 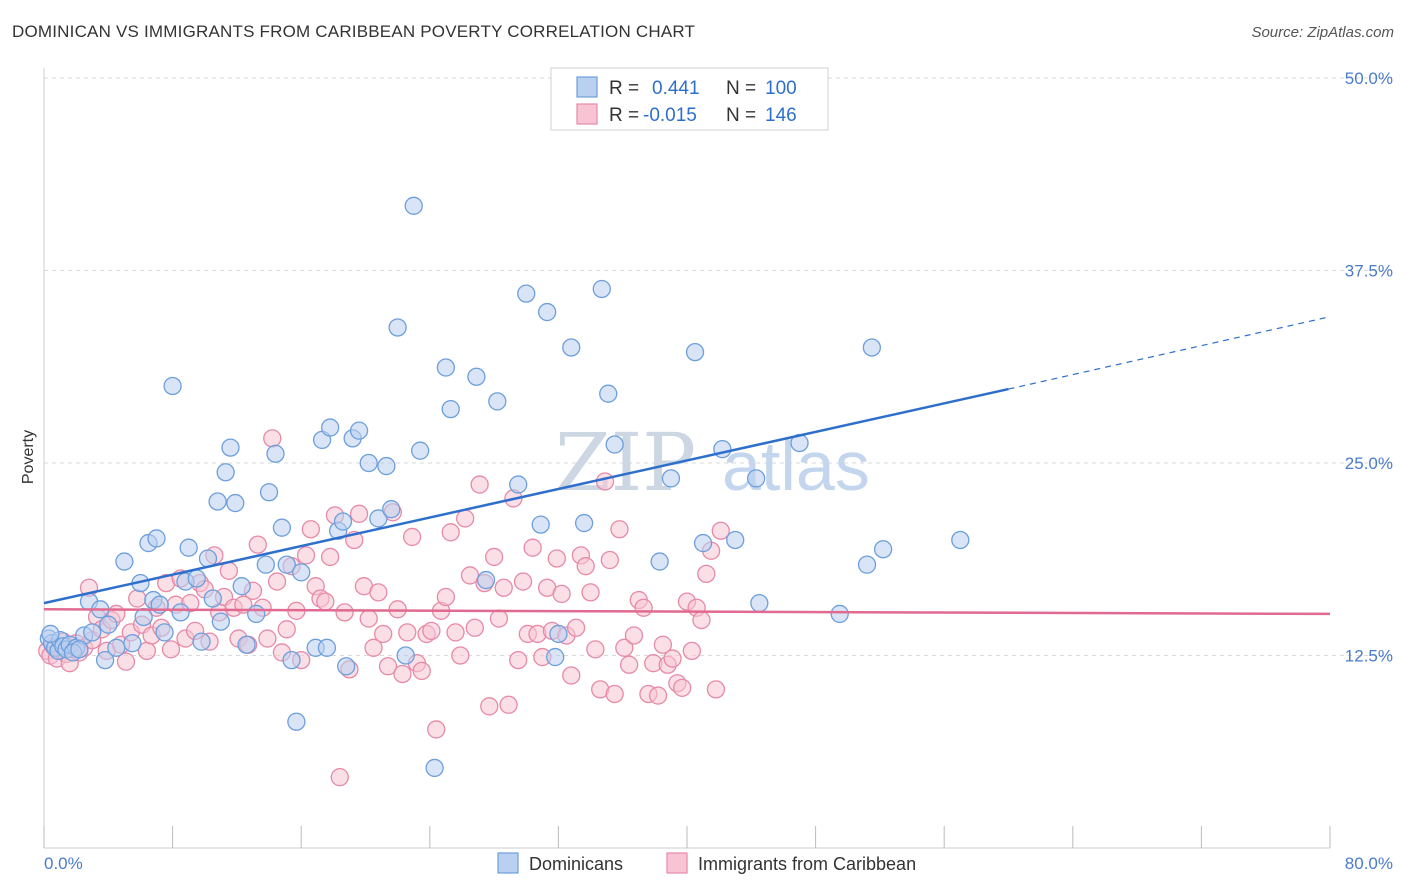 I want to click on legend-r-value-1: 0.441, so click(x=676, y=88).